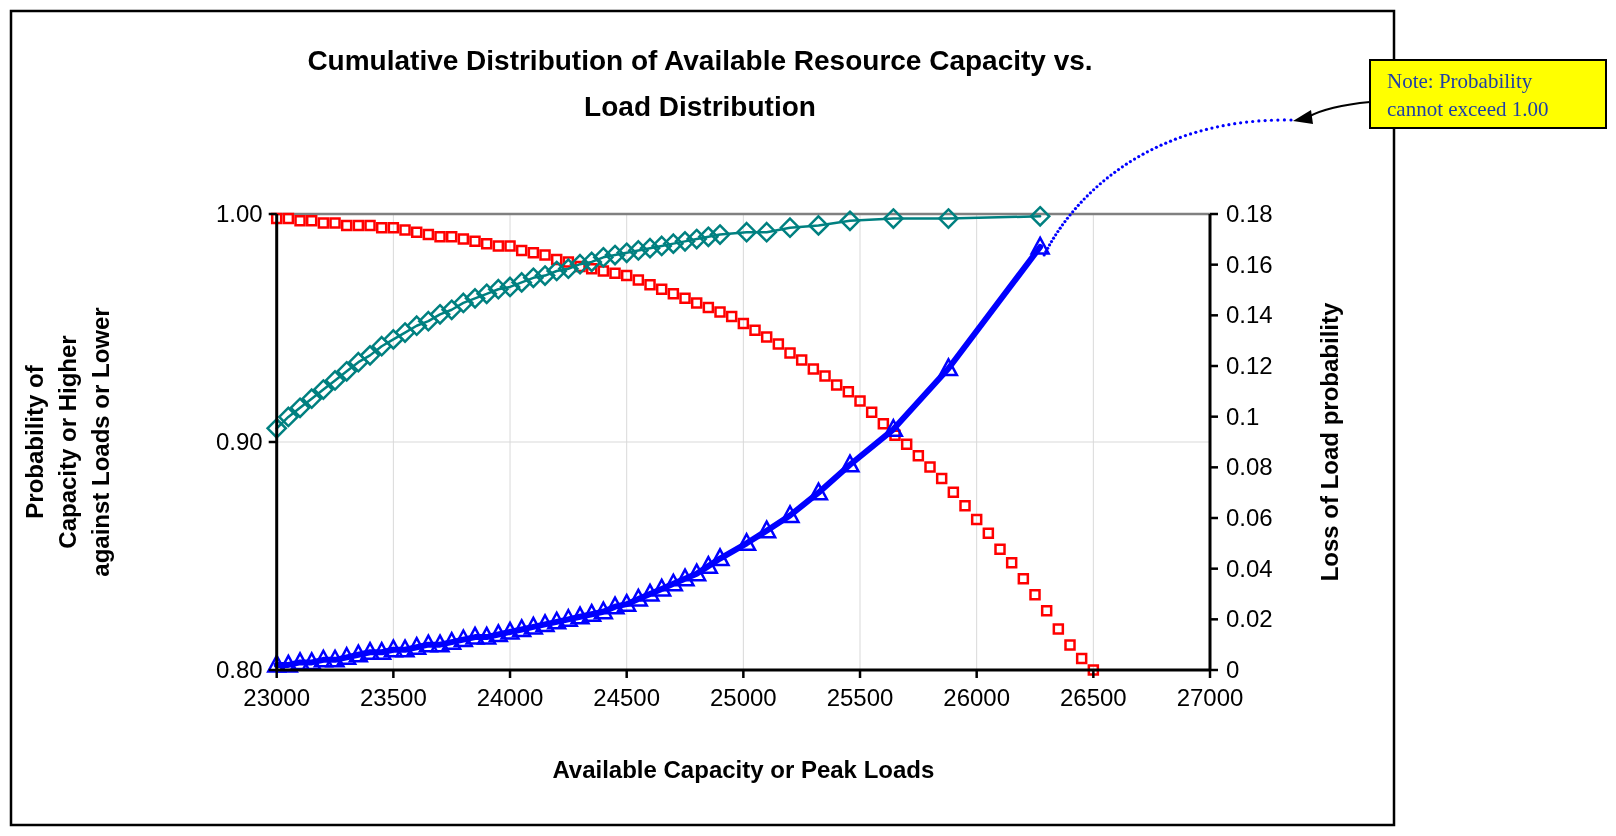  What do you see at coordinates (743, 769) in the screenshot?
I see `x-axis-title: Available Capacity or Peak Loads` at bounding box center [743, 769].